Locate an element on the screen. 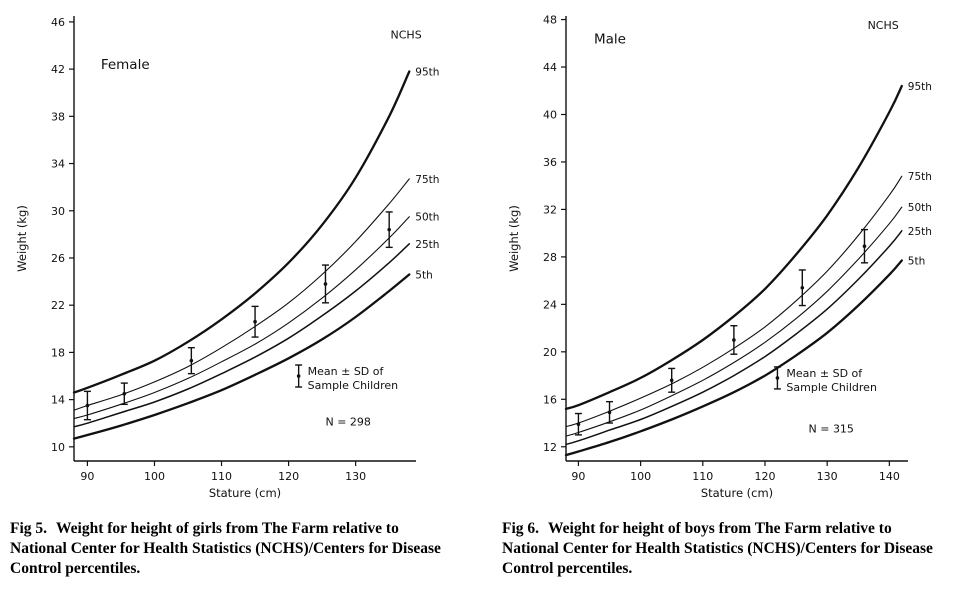 The image size is (960, 593). y-tick-label: 12 is located at coordinates (550, 447).